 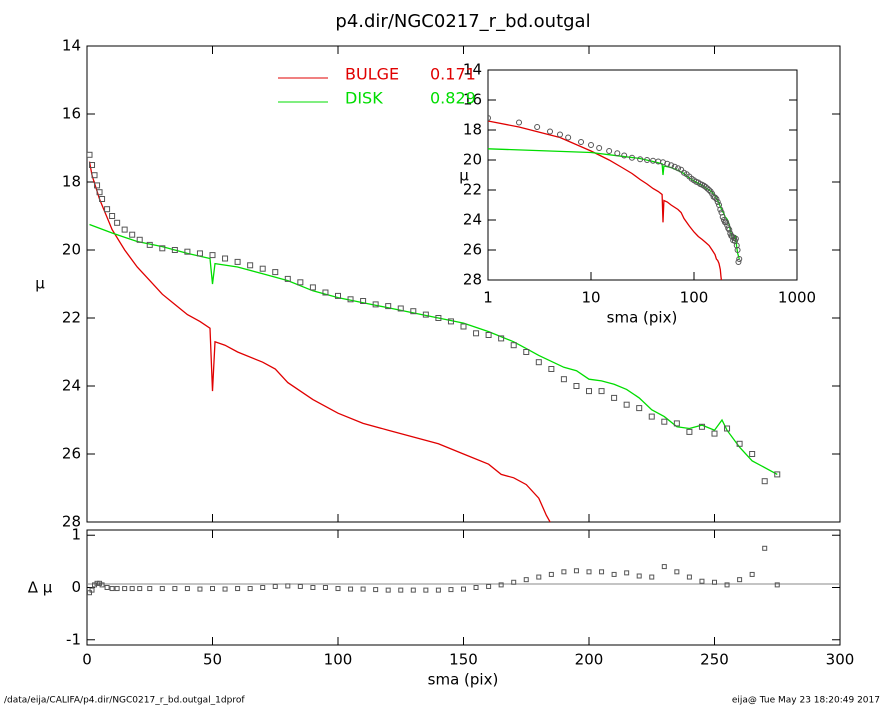 I want to click on y-tick-label: 20, so click(x=71, y=250).